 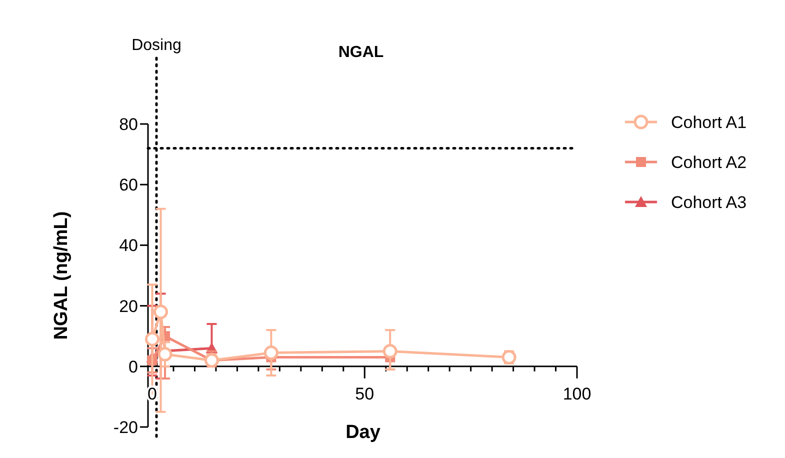 What do you see at coordinates (128, 246) in the screenshot?
I see `y-tick-label: 40` at bounding box center [128, 246].